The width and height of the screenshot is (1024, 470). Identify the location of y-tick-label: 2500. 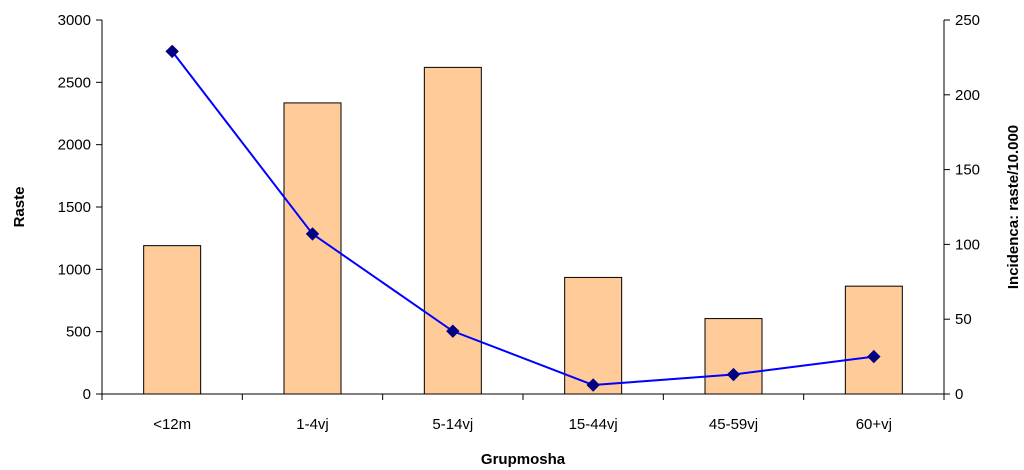
(74, 82).